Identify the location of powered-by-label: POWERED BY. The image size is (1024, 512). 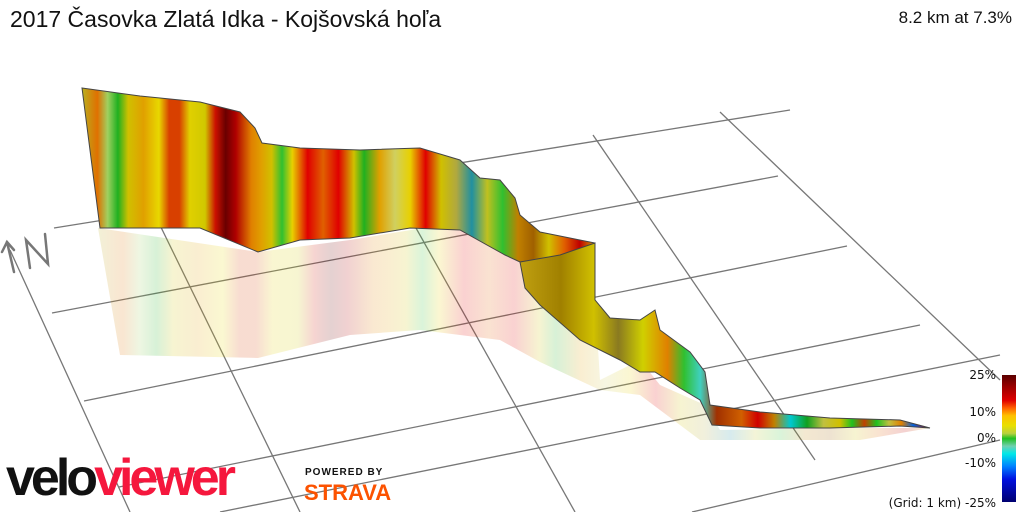
(344, 472).